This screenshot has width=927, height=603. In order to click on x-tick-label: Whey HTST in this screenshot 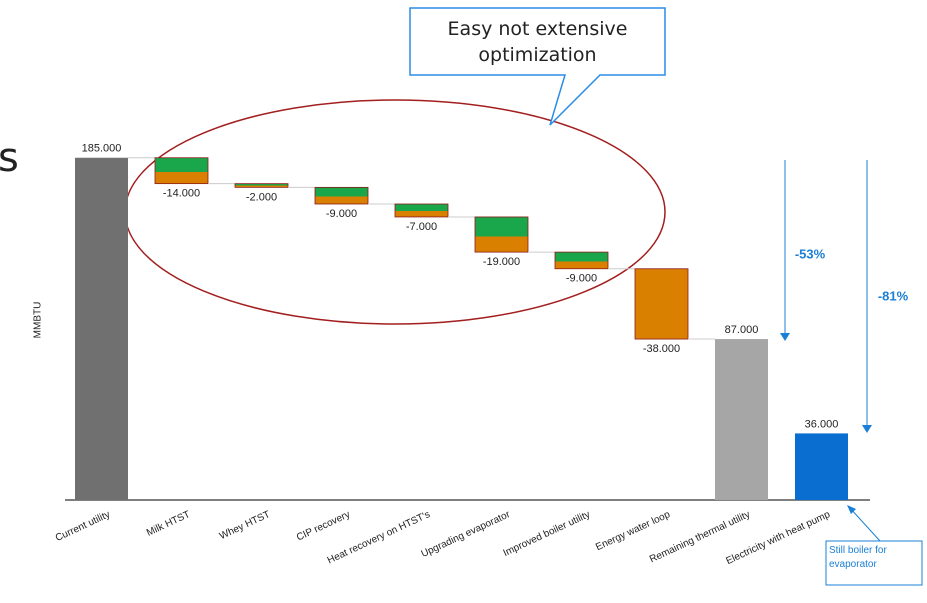, I will do `click(245, 525)`.